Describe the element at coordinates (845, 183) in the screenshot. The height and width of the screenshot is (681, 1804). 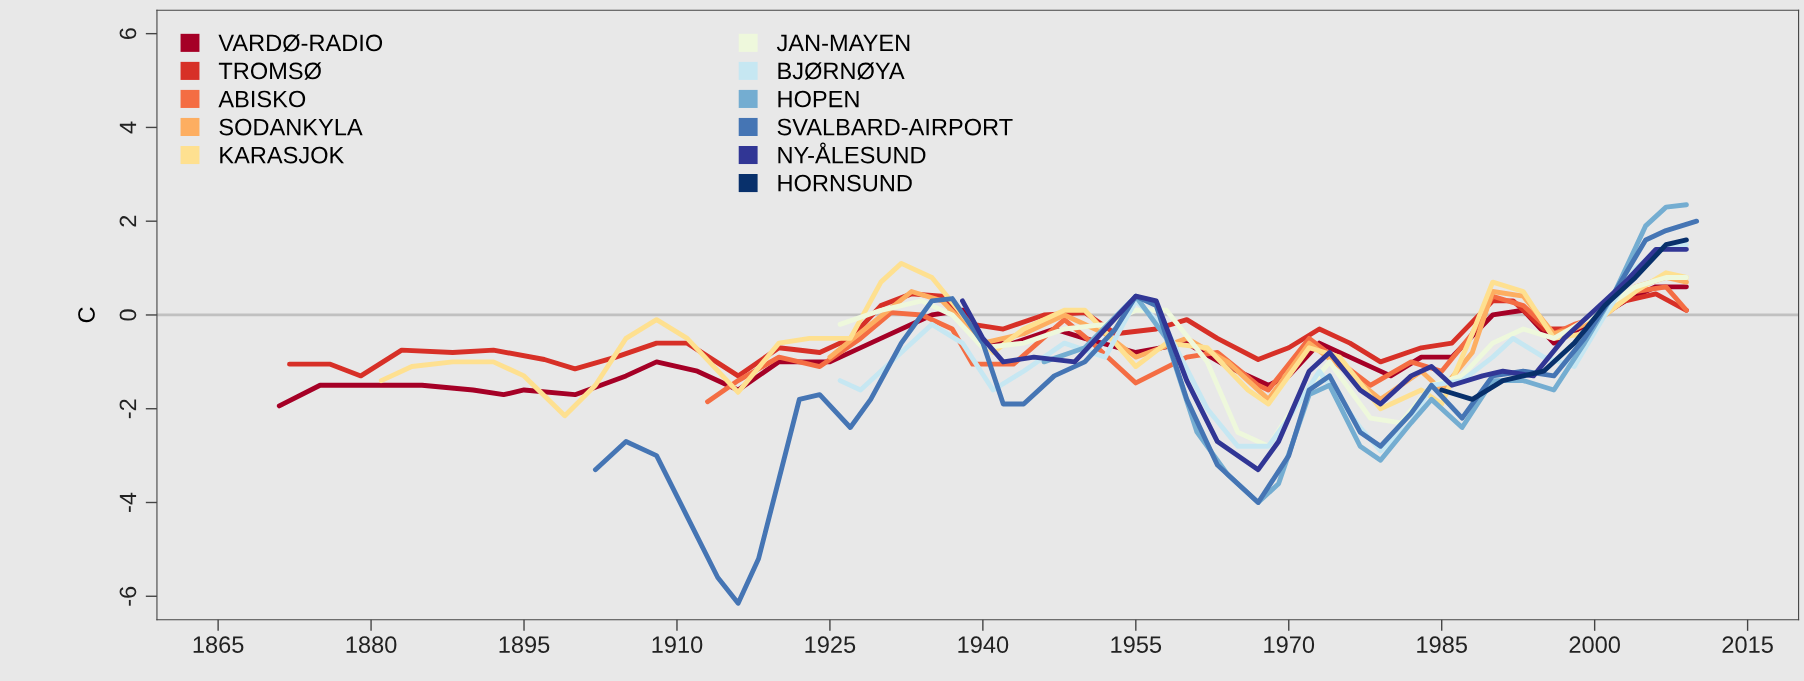
I see `legend-label: HORNSUND` at that location.